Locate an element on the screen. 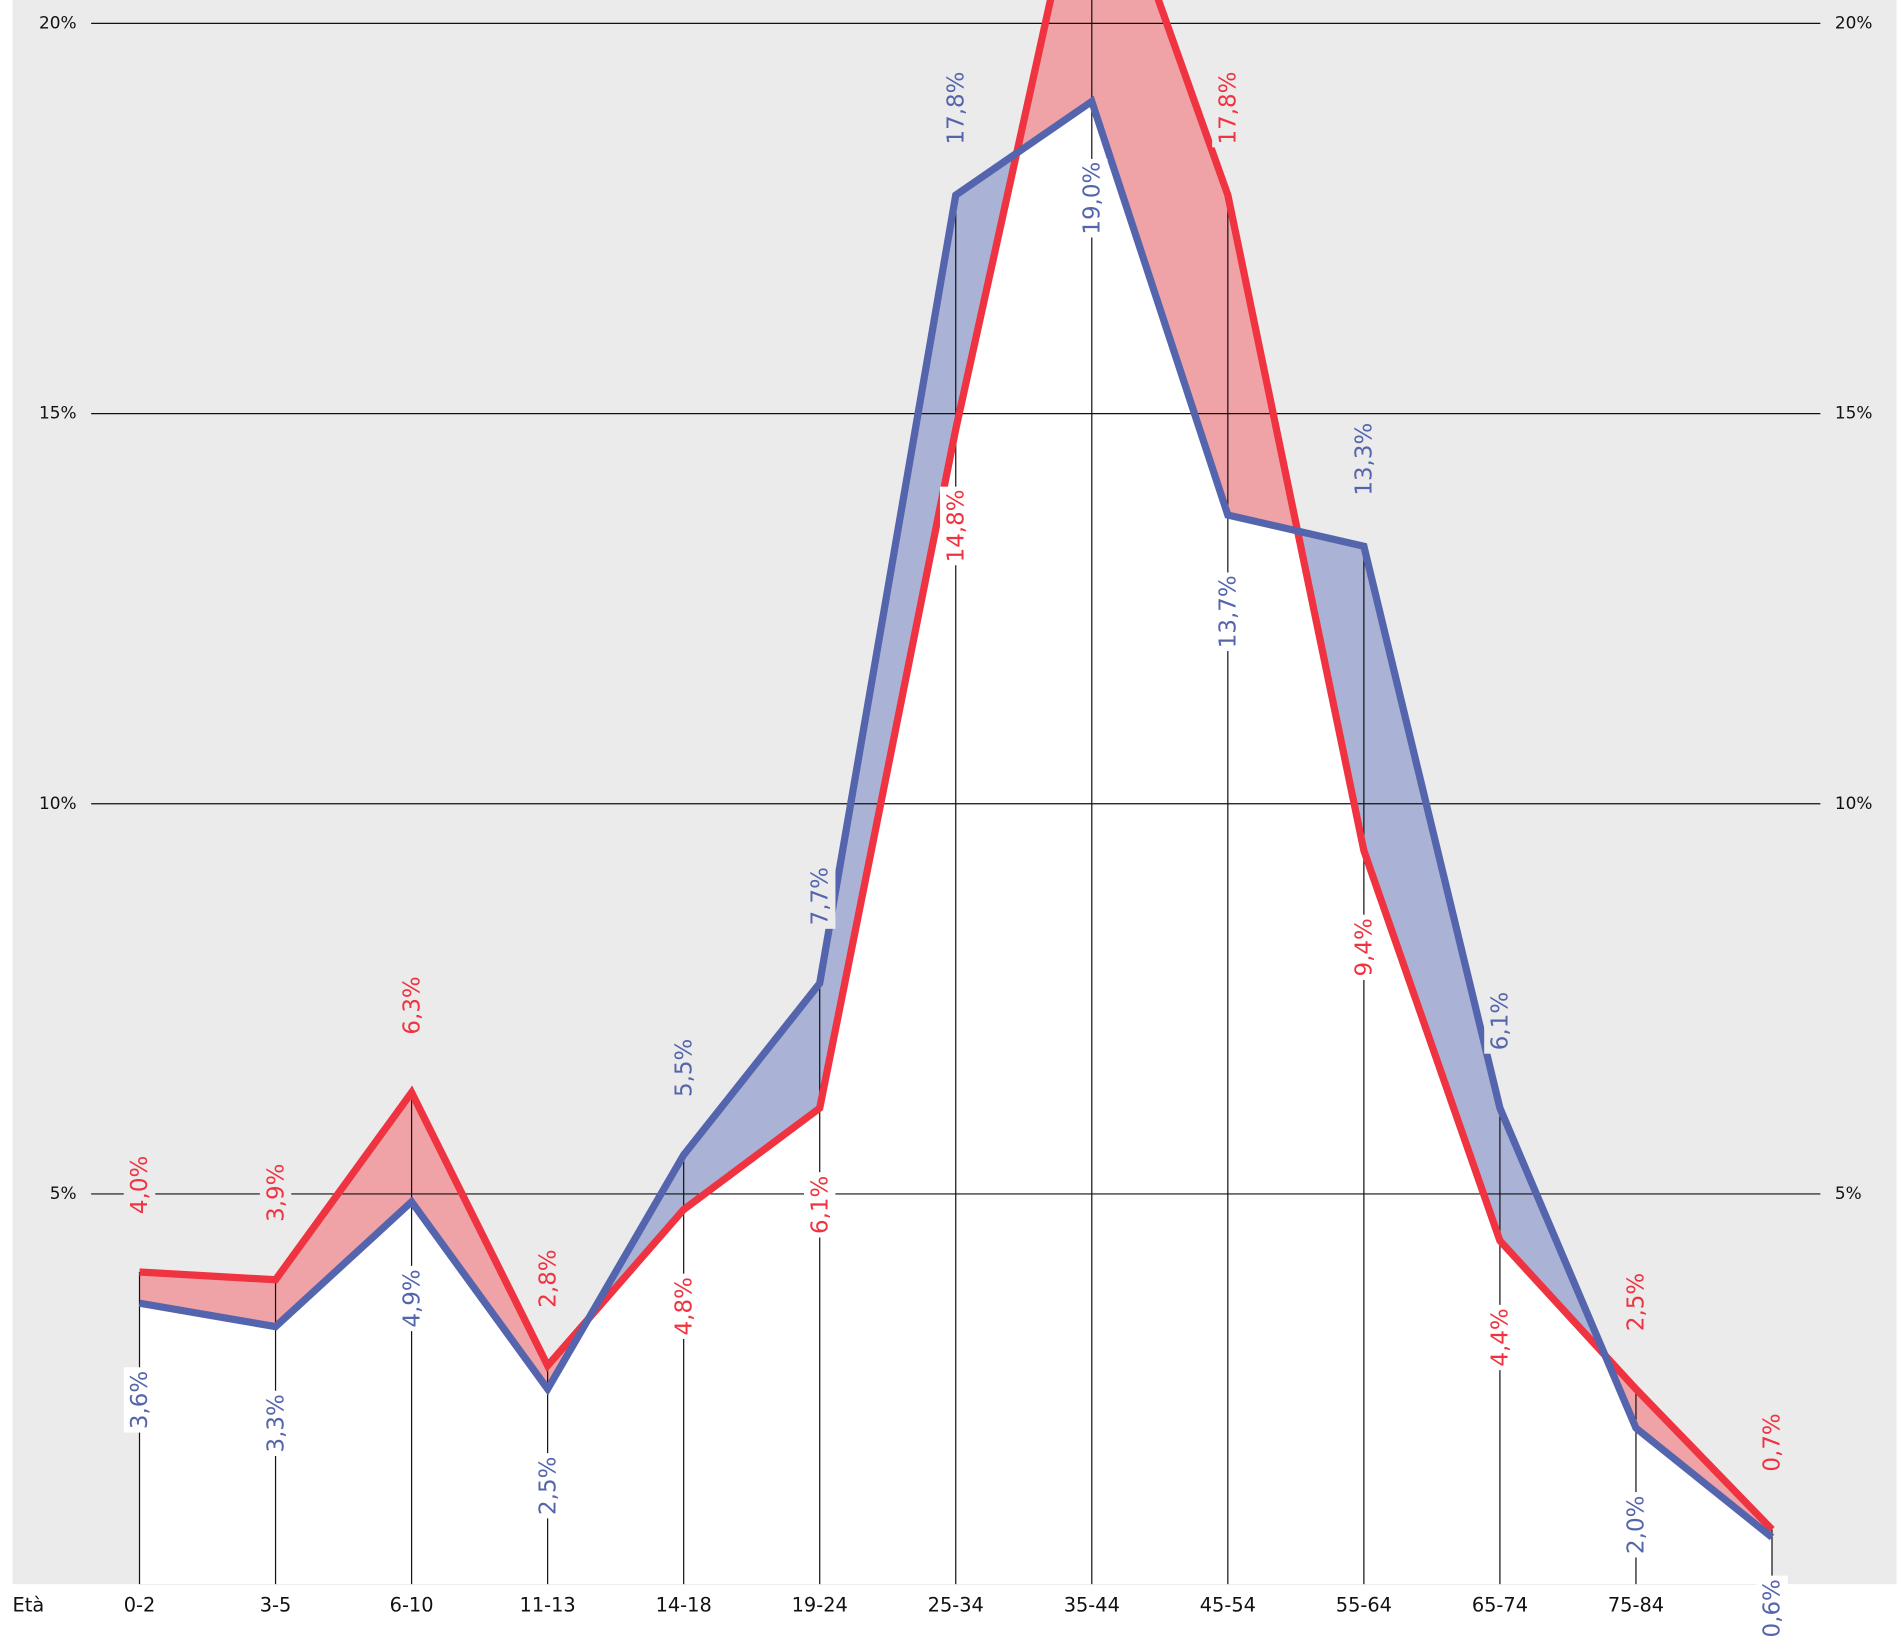 The height and width of the screenshot is (1647, 1897). value-label-group: 3,9% is located at coordinates (275, 1193).